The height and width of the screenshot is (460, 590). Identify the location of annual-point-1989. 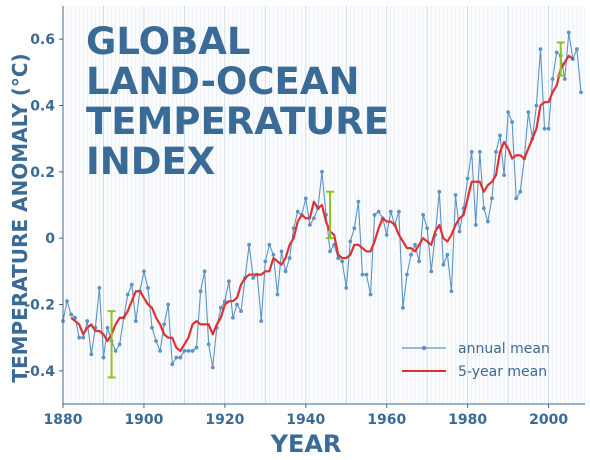
(504, 175).